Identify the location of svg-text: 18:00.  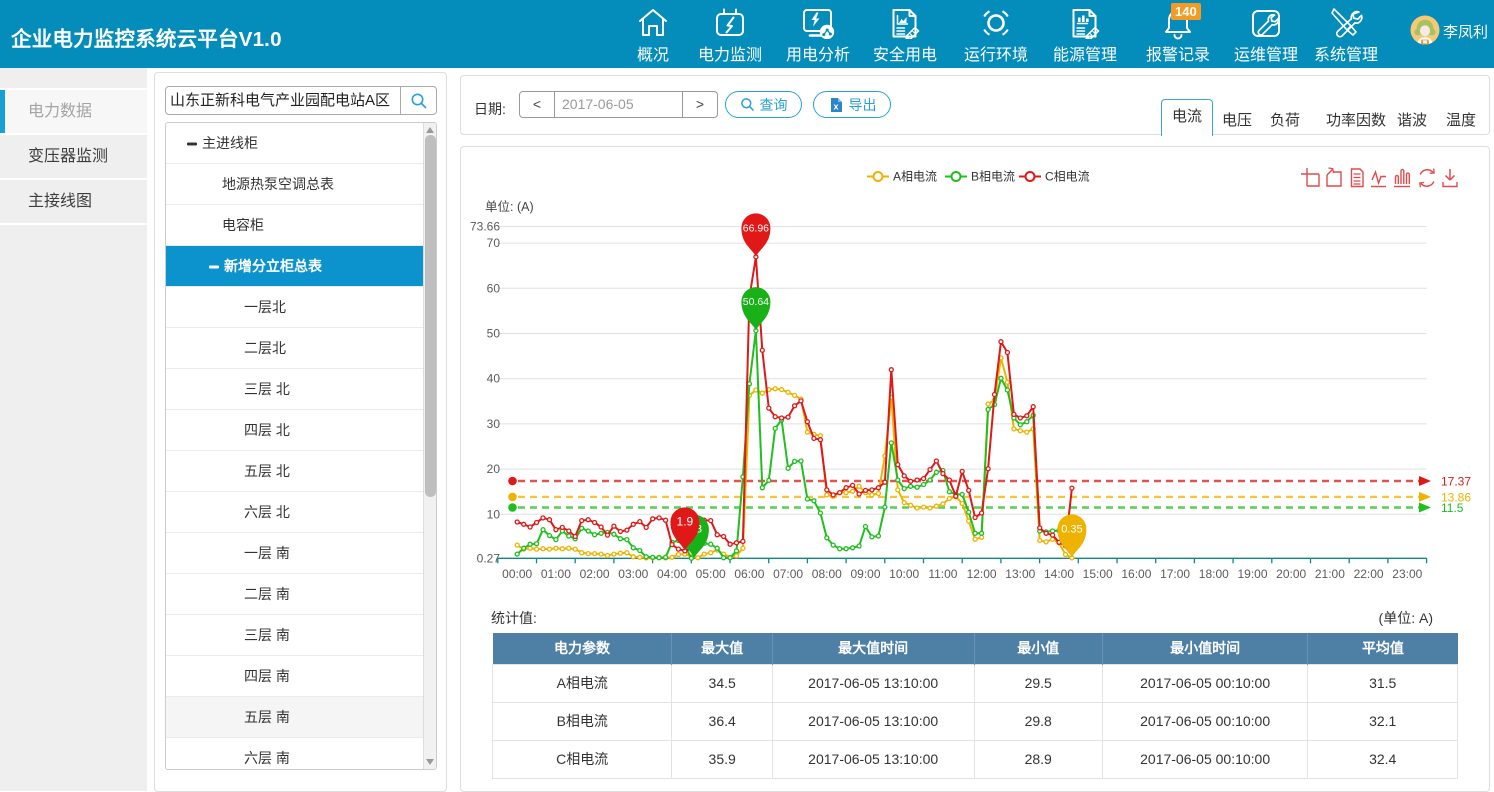
(1214, 574).